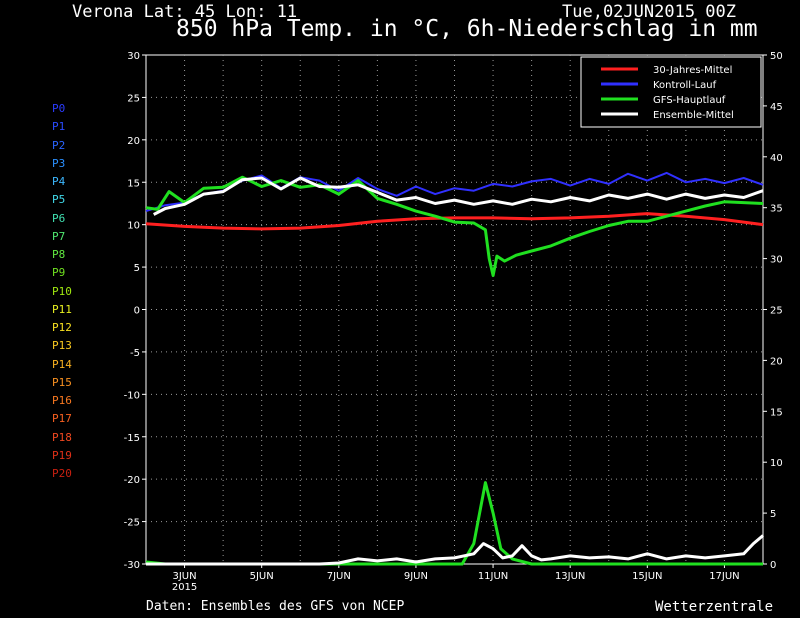 The height and width of the screenshot is (618, 800). What do you see at coordinates (693, 115) in the screenshot?
I see `legend-label: Ensemble-Mittel` at bounding box center [693, 115].